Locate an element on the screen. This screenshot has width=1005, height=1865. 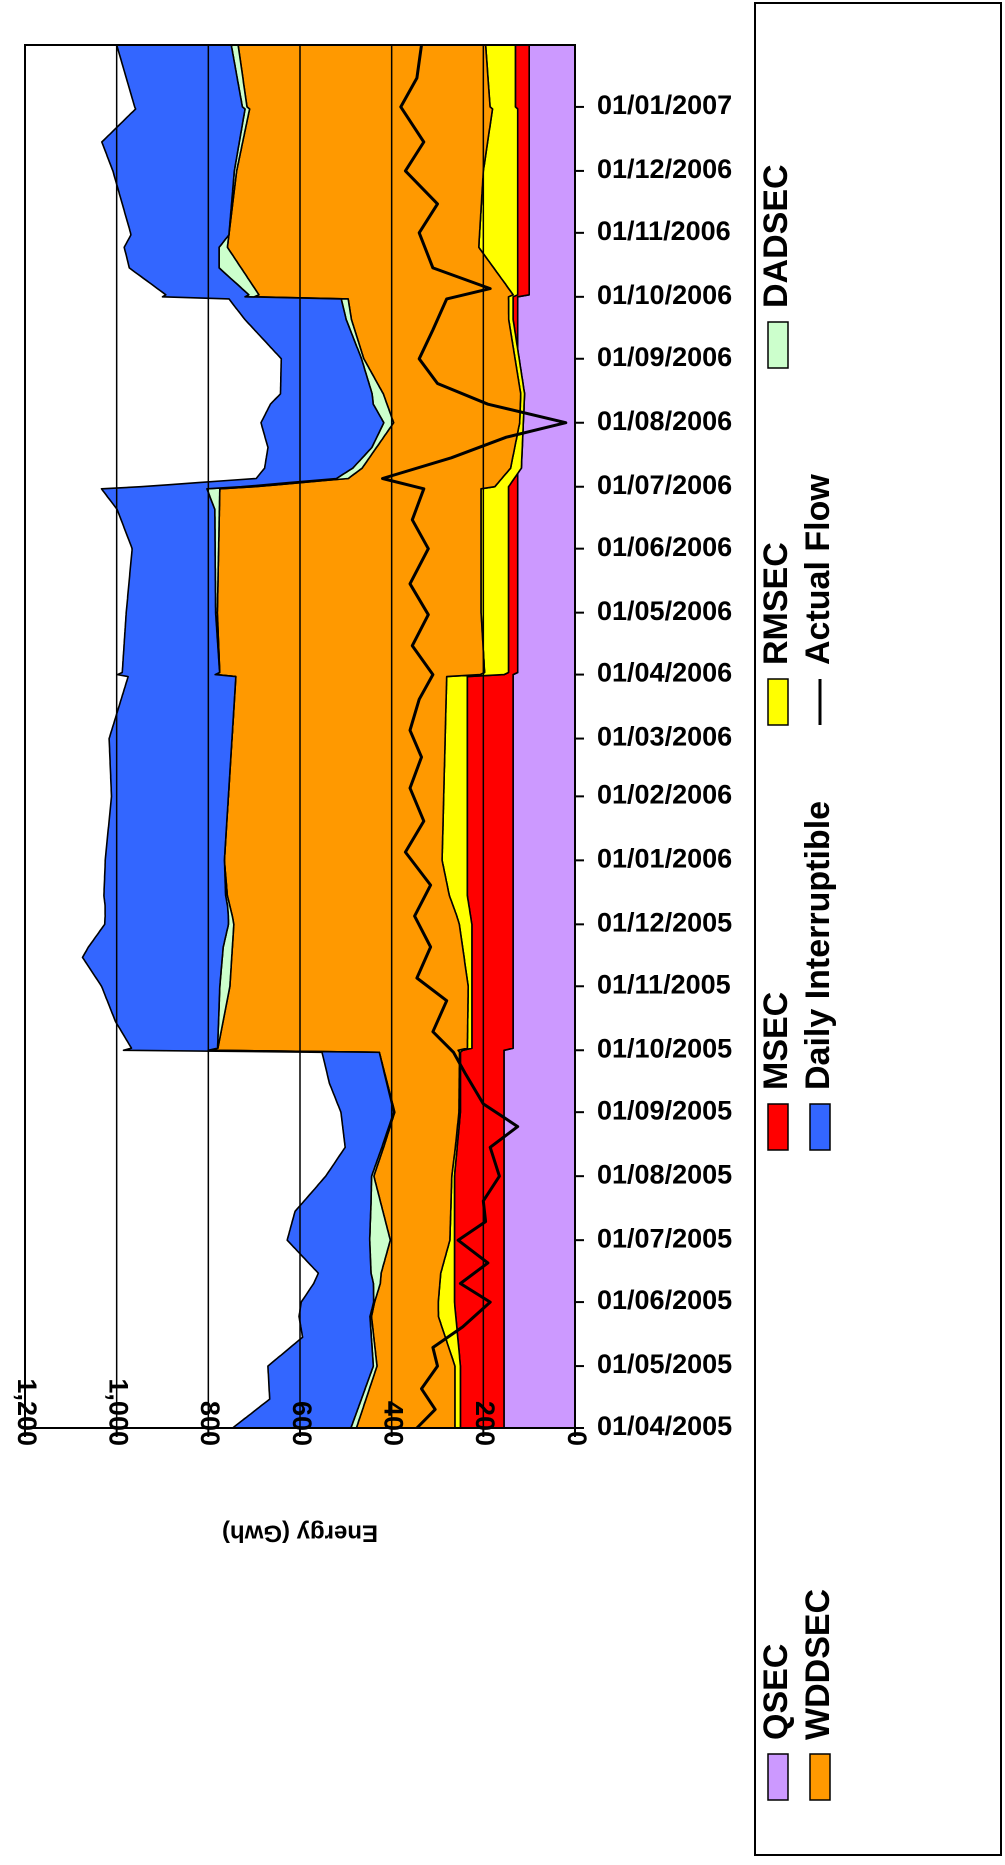
x-tick-label: 01/05/2006 is located at coordinates (664, 611).